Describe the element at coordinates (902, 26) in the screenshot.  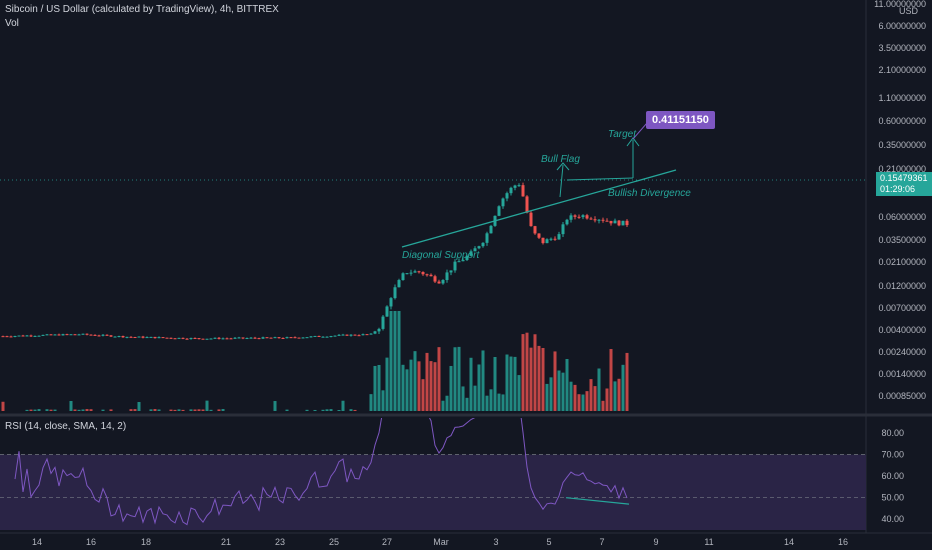
I see `price-tick-label: 6.00000000` at that location.